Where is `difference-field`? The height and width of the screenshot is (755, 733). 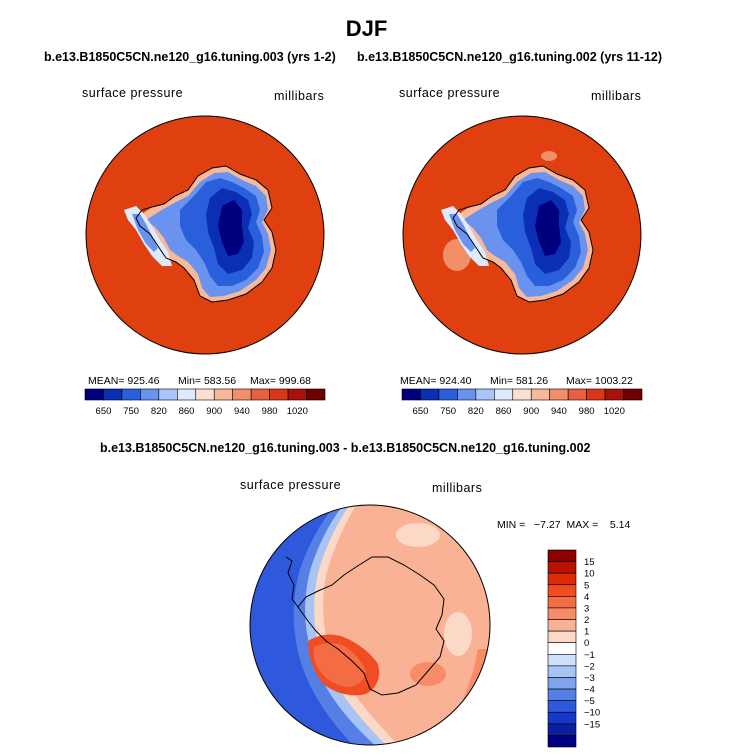
difference-field is located at coordinates (370, 625).